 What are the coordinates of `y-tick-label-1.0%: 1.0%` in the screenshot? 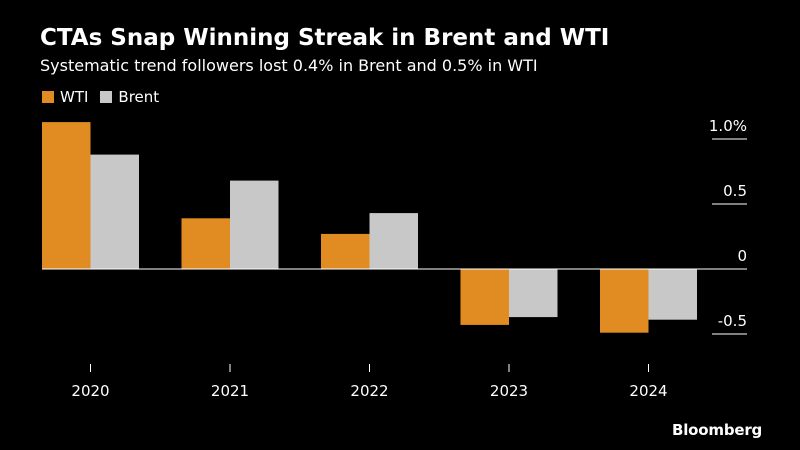 It's located at (728, 126).